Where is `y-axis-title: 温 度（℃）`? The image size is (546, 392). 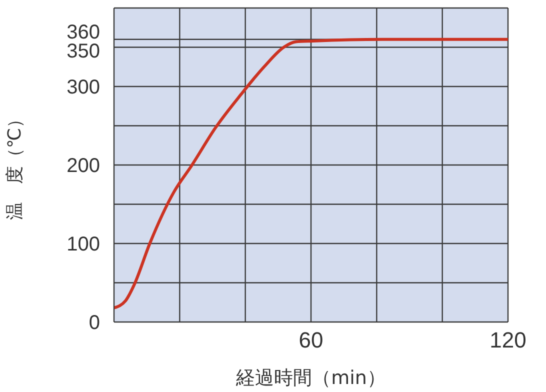 y-axis-title: 温 度（℃） is located at coordinates (15, 165).